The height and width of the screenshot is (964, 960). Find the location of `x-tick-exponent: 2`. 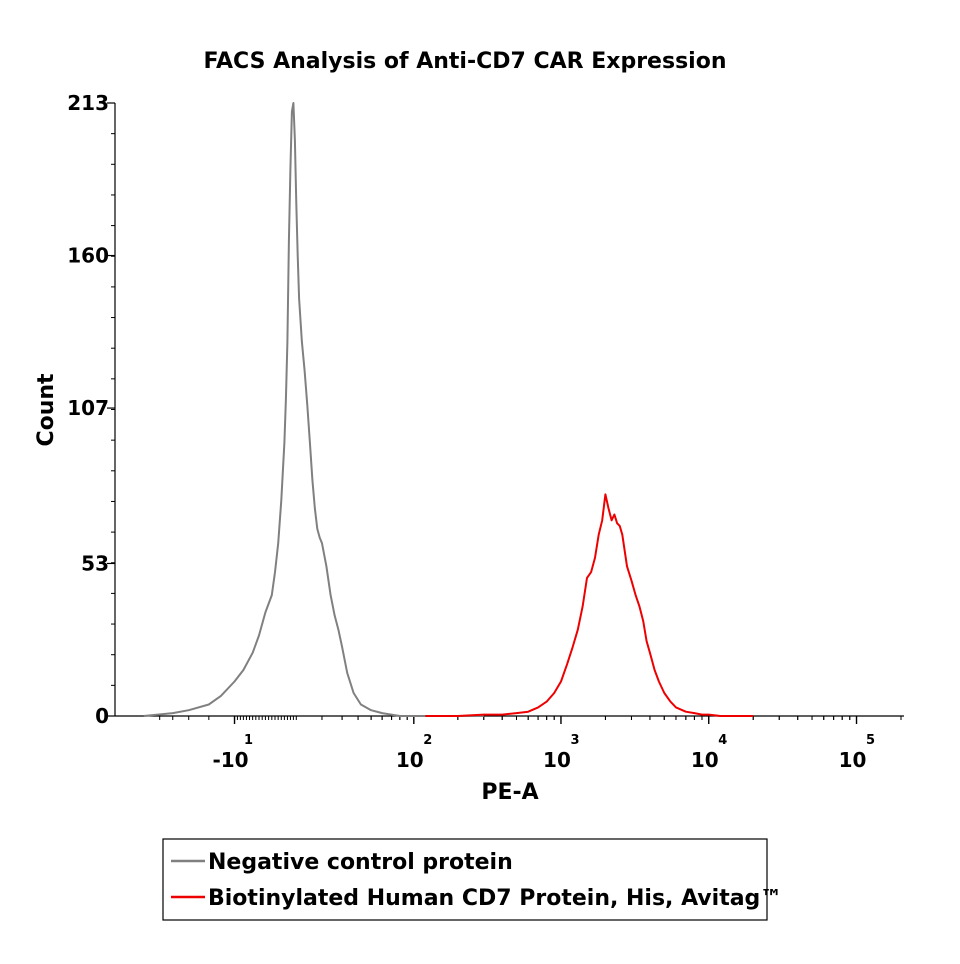

x-tick-exponent: 2 is located at coordinates (427, 740).